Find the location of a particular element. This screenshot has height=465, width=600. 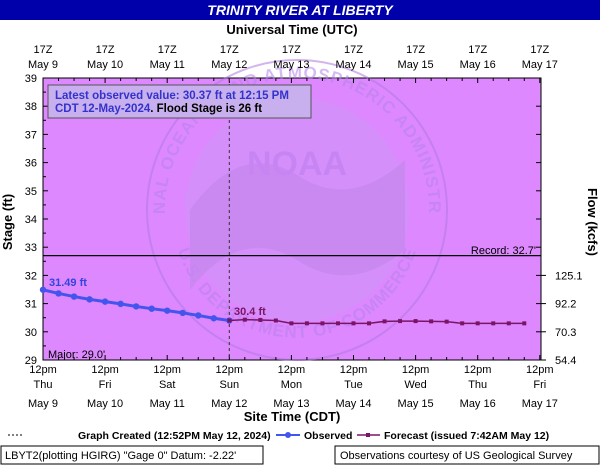

flow-tick-label: 125.1 is located at coordinates (569, 276).